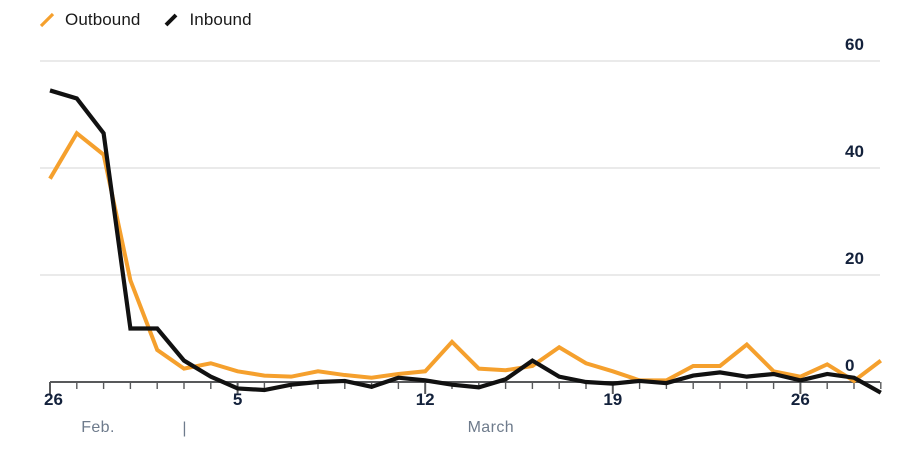 This screenshot has height=460, width=900. Describe the element at coordinates (613, 399) in the screenshot. I see `x-axis-tick-label: 19` at that location.